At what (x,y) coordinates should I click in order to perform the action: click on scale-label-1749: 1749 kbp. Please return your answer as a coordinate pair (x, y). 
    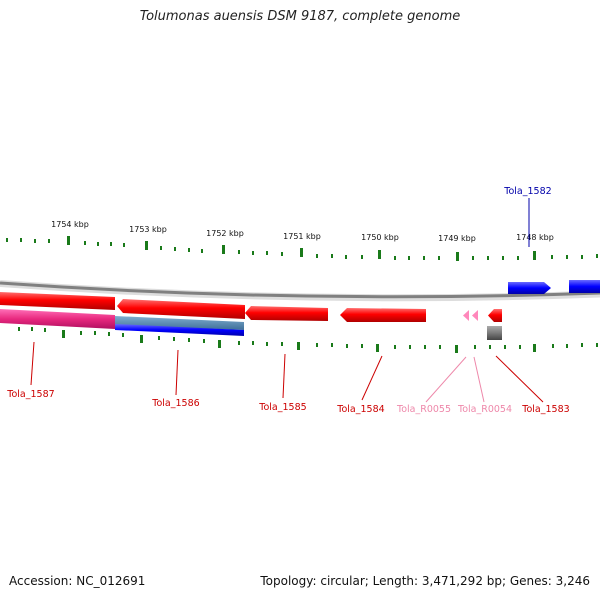
    Looking at the image, I should click on (457, 238).